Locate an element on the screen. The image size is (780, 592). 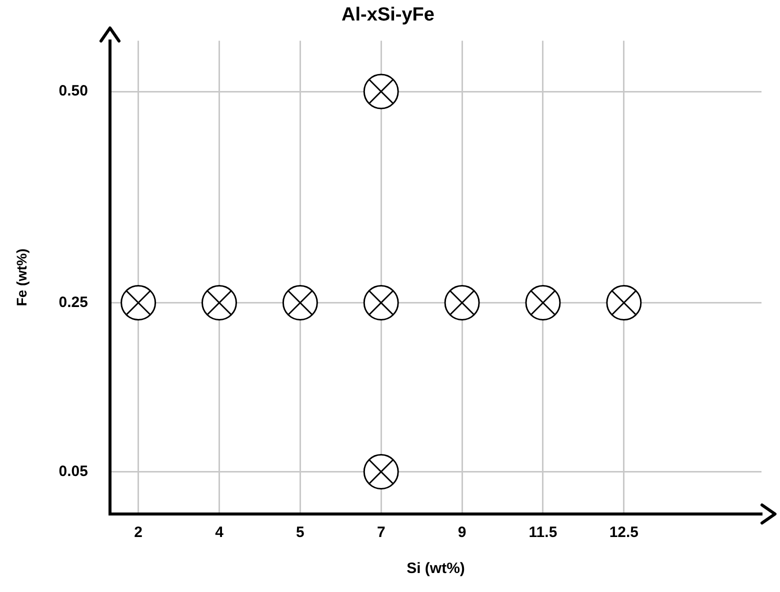
x-tick-label: 5 is located at coordinates (300, 533).